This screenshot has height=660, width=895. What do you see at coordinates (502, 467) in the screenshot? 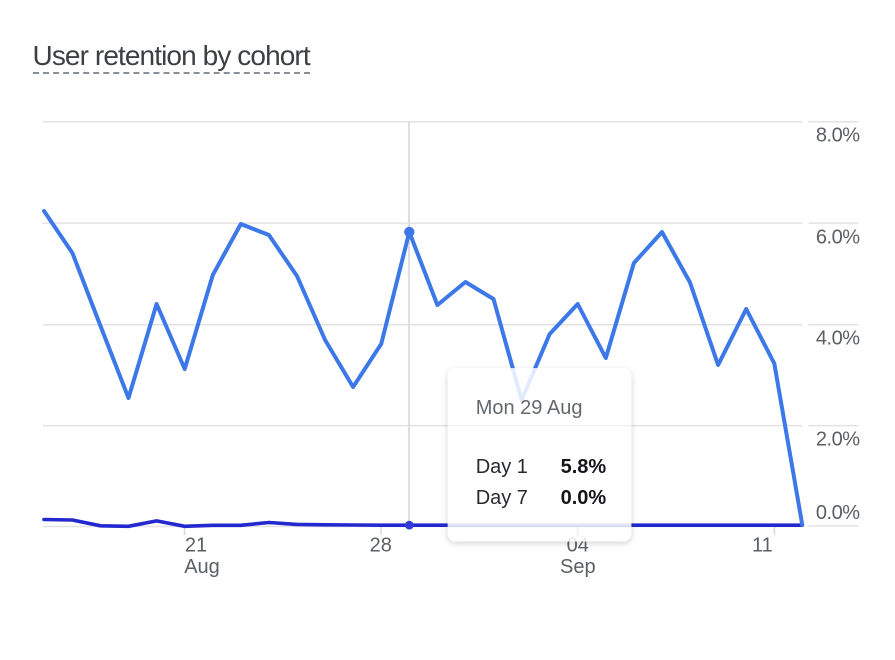
I see `svg-text: Day 1` at bounding box center [502, 467].